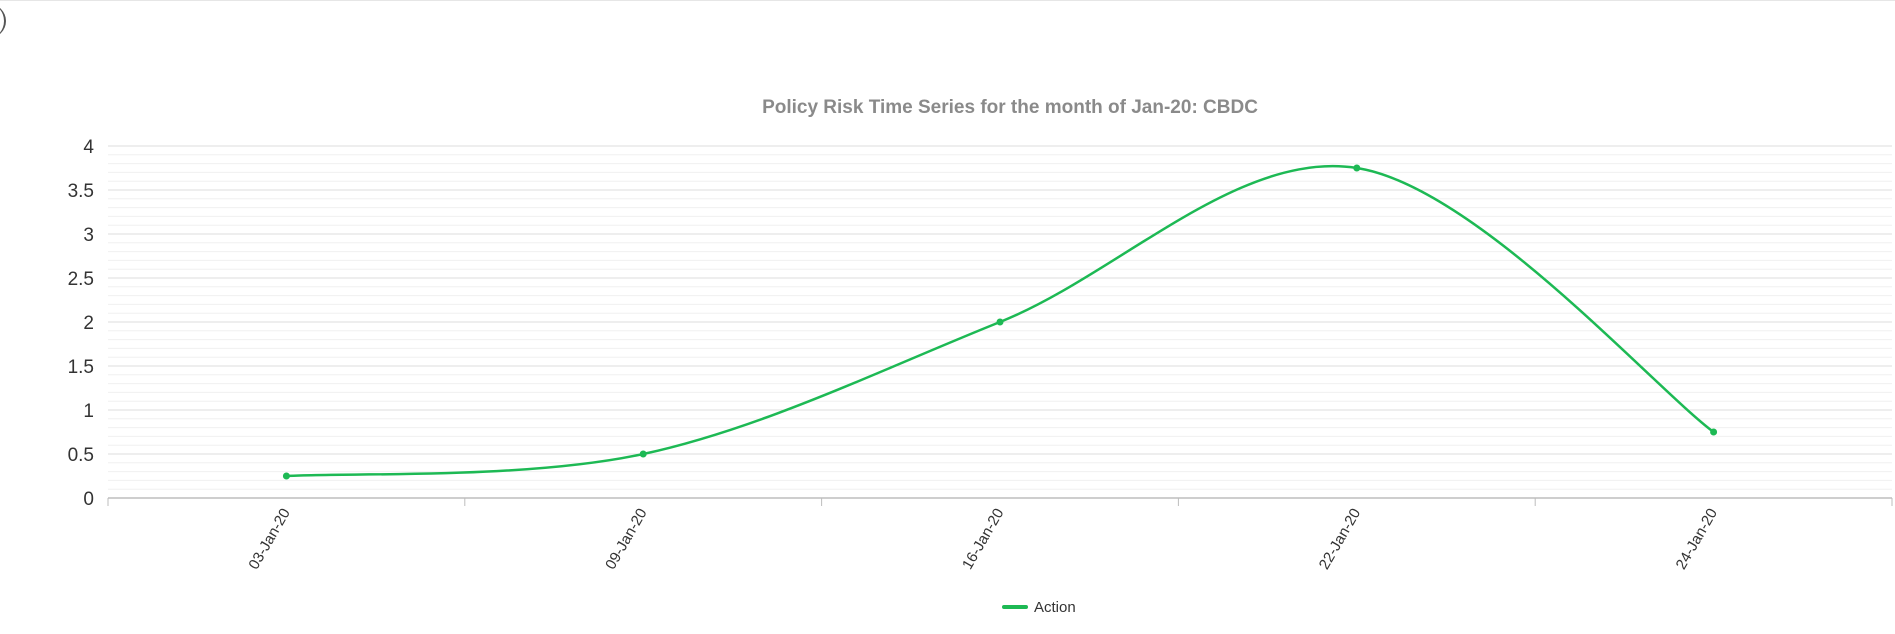 The height and width of the screenshot is (634, 1895). Describe the element at coordinates (626, 539) in the screenshot. I see `x-tick-label: 09-Jan-20` at that location.